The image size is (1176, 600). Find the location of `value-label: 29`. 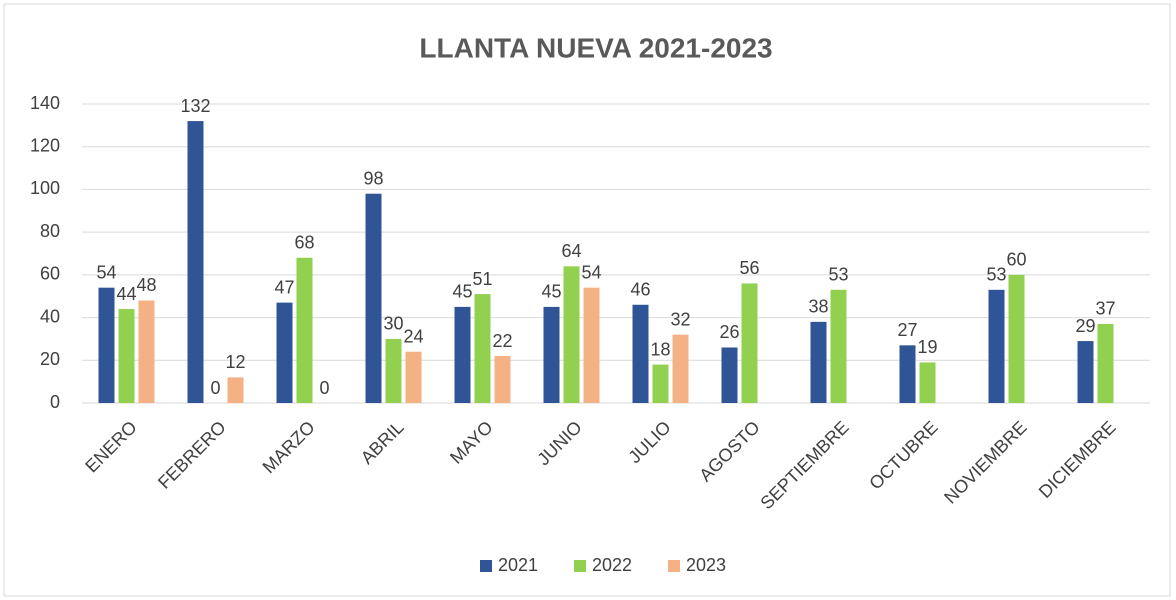

value-label: 29 is located at coordinates (1085, 326).